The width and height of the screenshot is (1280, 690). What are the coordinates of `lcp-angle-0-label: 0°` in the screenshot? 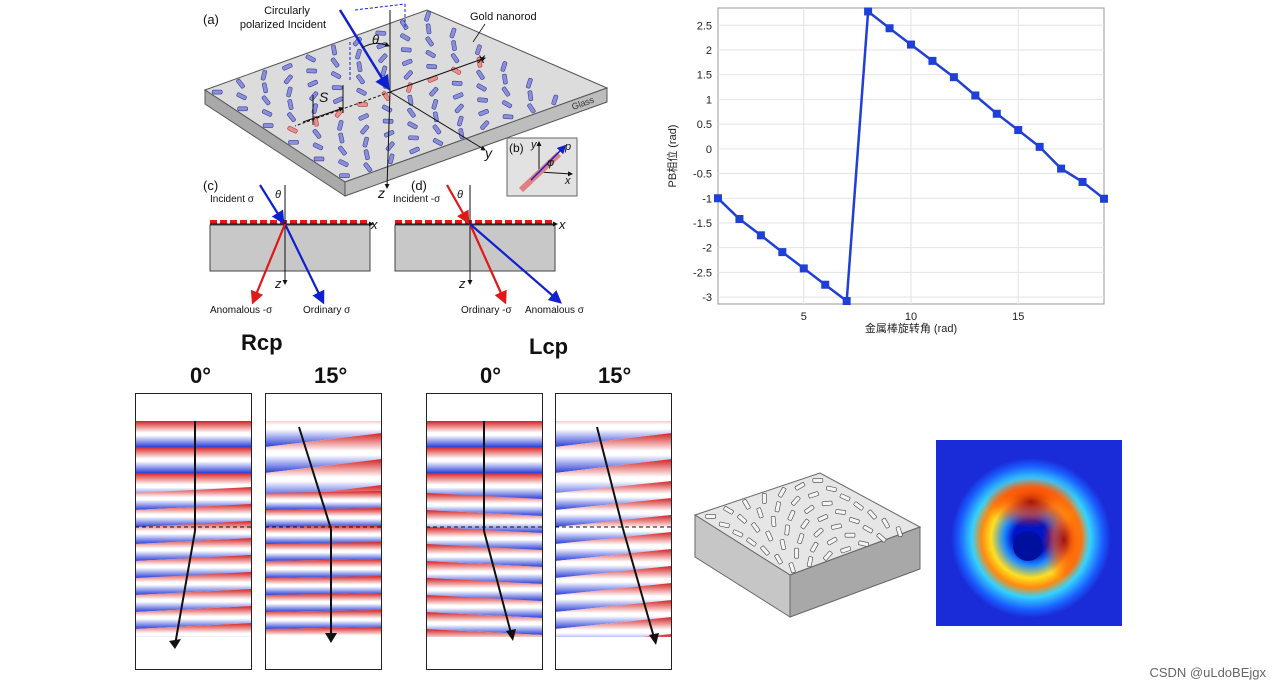 It's located at (491, 375).